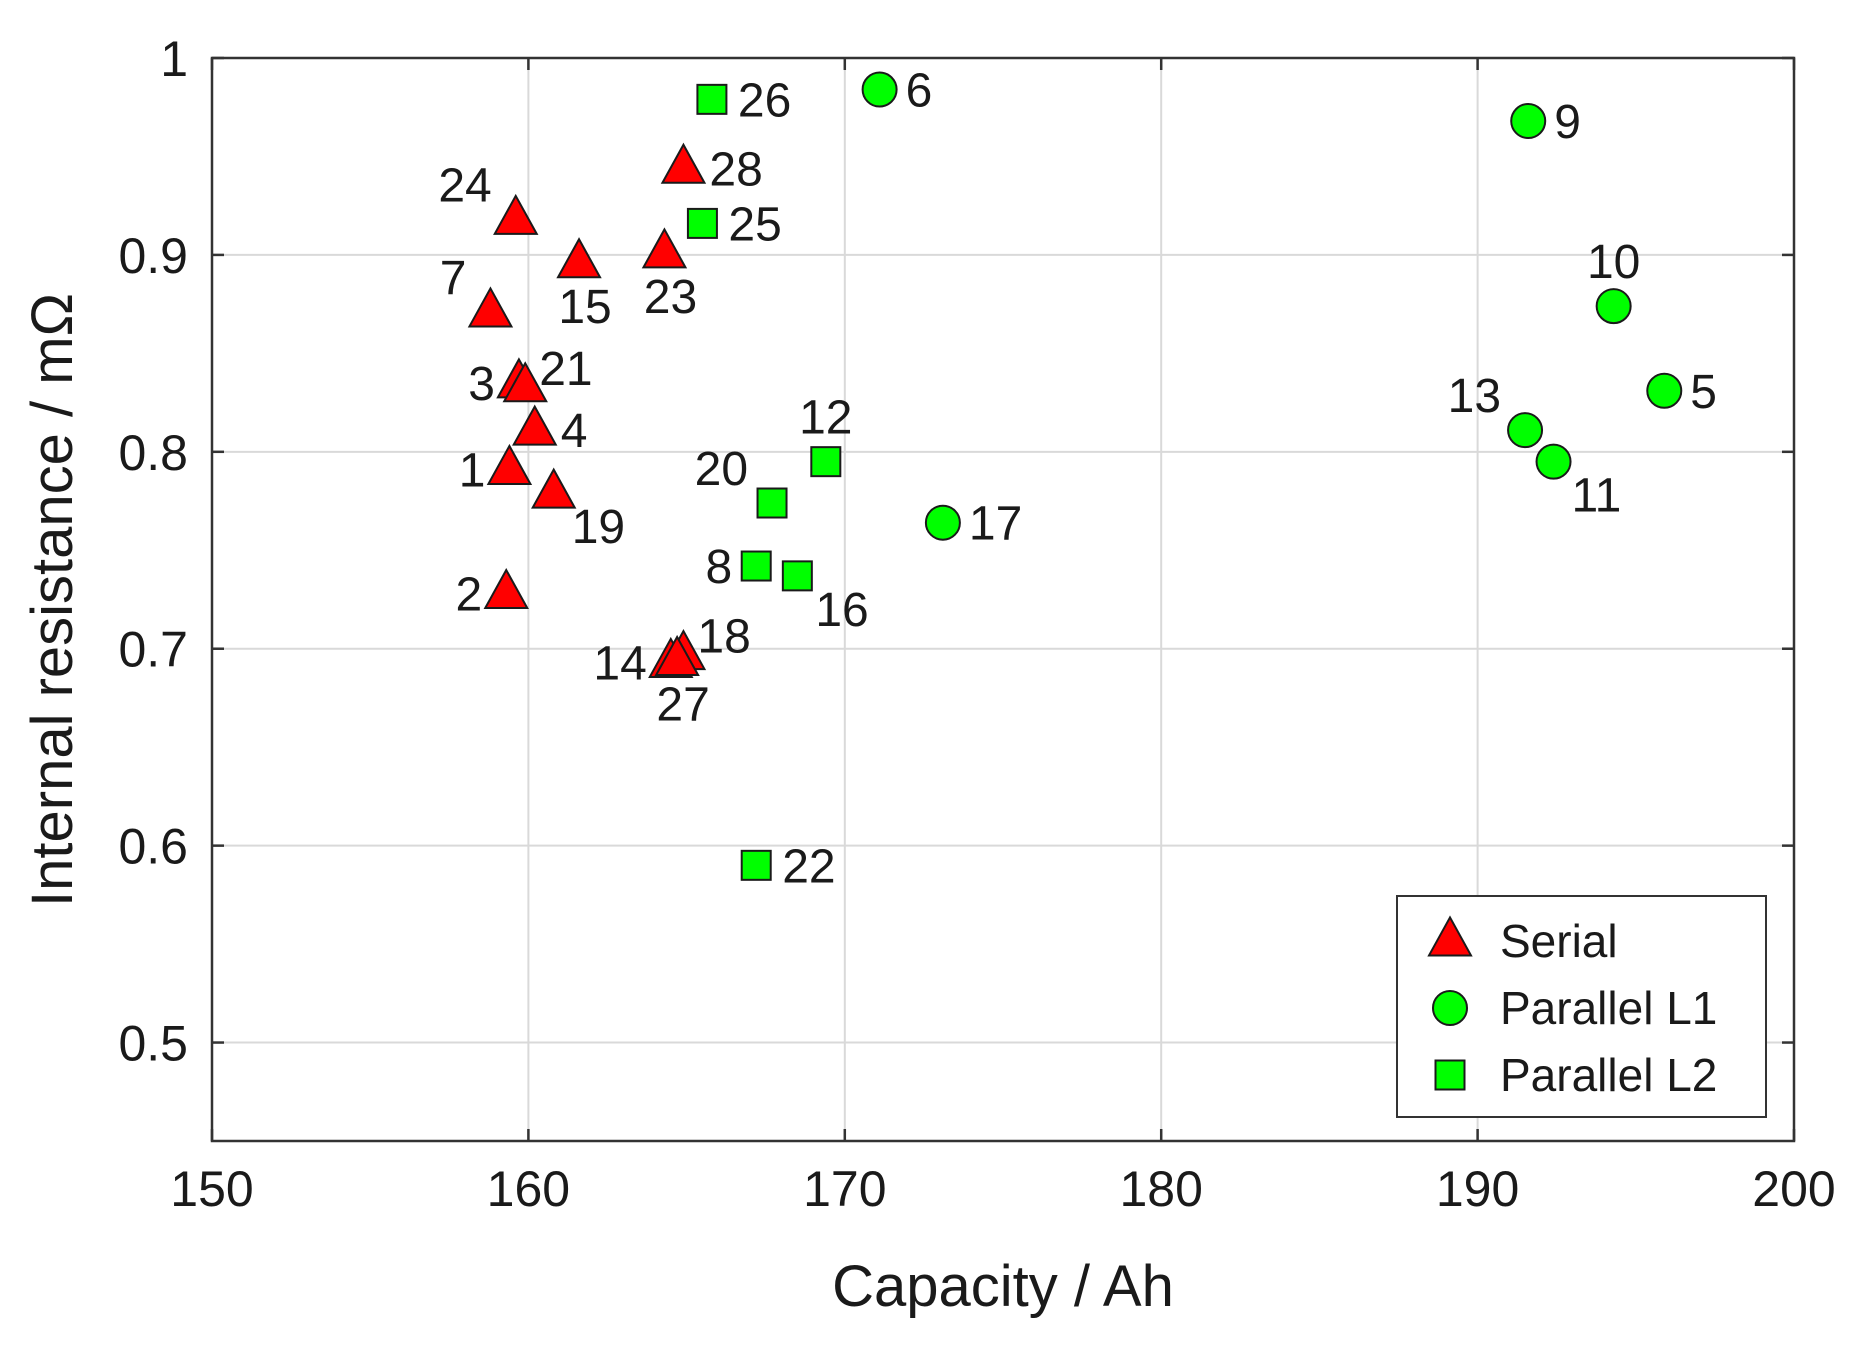  Describe the element at coordinates (1703, 392) in the screenshot. I see `point-label: 5` at that location.